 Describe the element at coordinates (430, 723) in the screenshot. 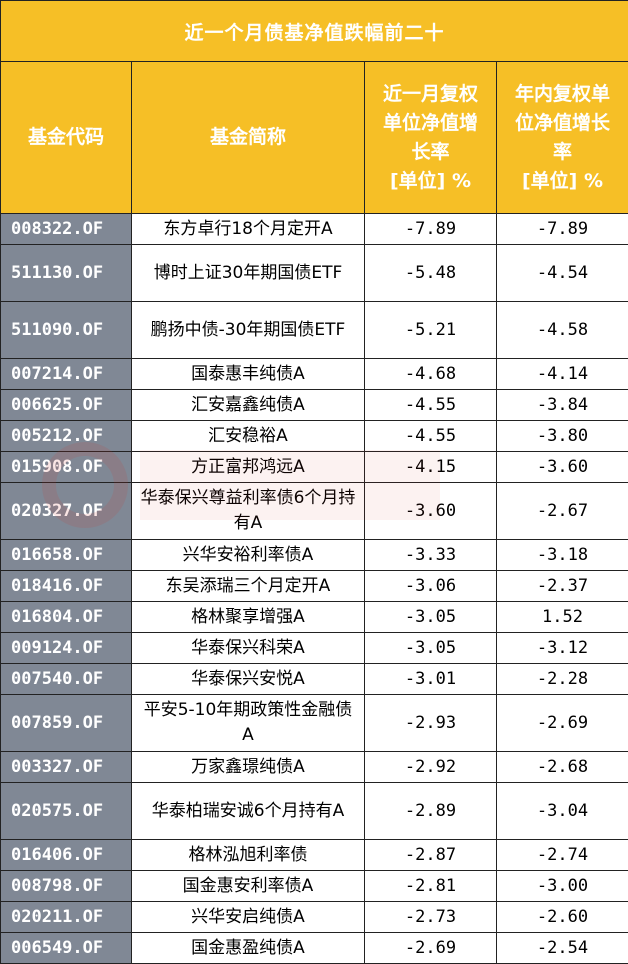

I see `month-growth-cell: -2.93` at that location.